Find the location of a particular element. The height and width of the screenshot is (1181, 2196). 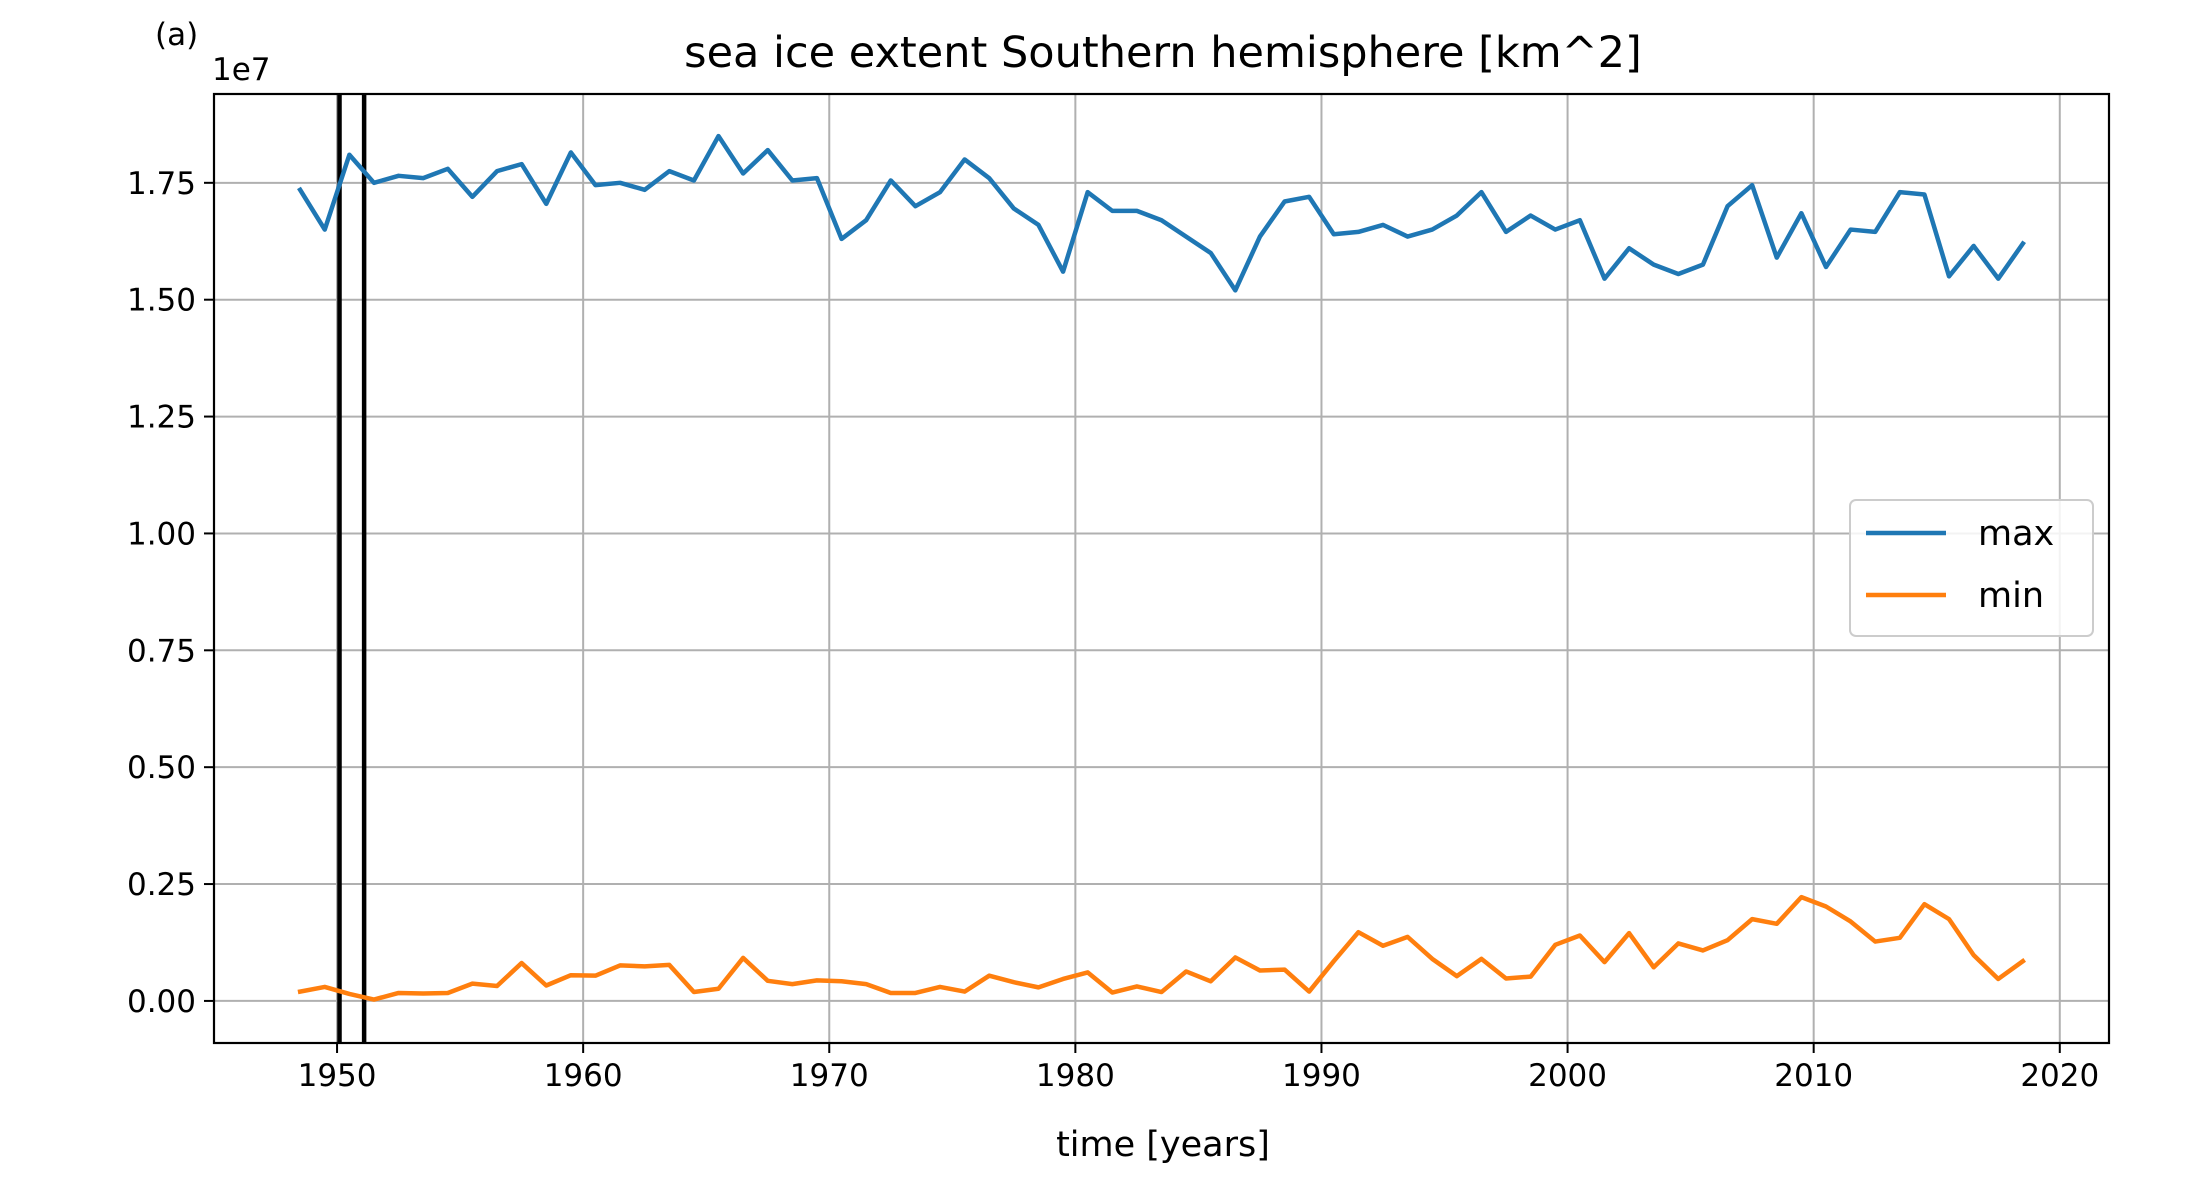

legend-box is located at coordinates (1971, 568).